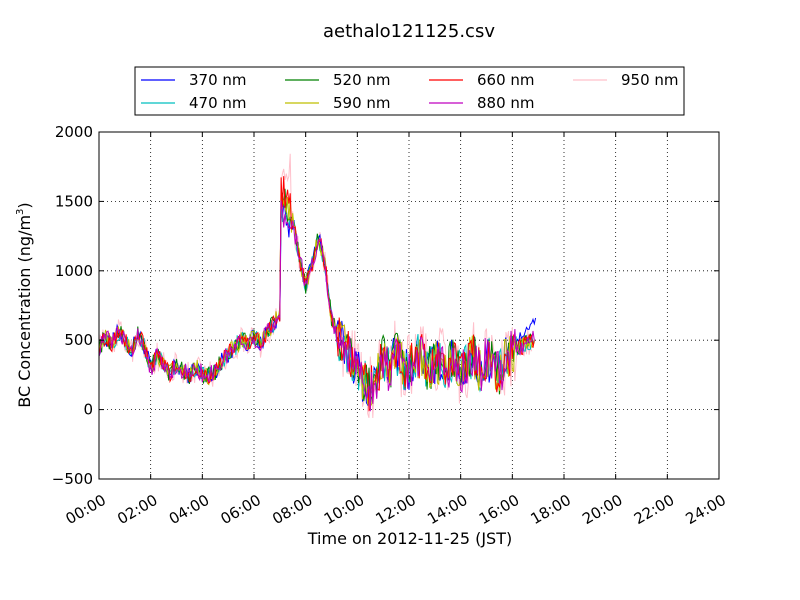 This screenshot has width=800, height=600. Describe the element at coordinates (409, 31) in the screenshot. I see `chart-title: aethalo121125.csv` at that location.